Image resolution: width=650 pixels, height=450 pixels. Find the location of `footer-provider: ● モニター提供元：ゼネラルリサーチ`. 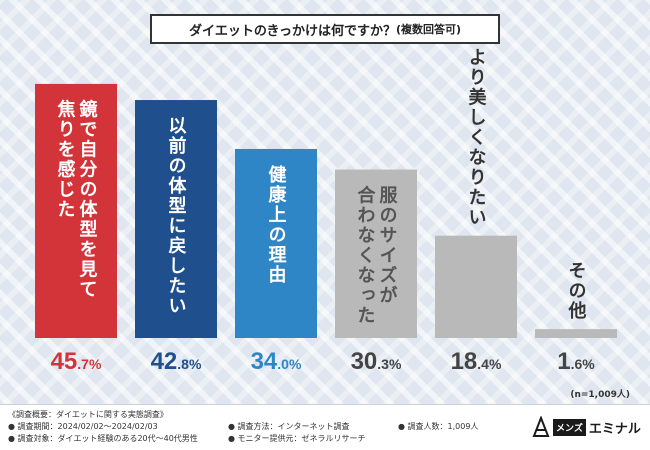

footer-provider: ● モニター提供元：ゼネラルリサーチ is located at coordinates (297, 438).